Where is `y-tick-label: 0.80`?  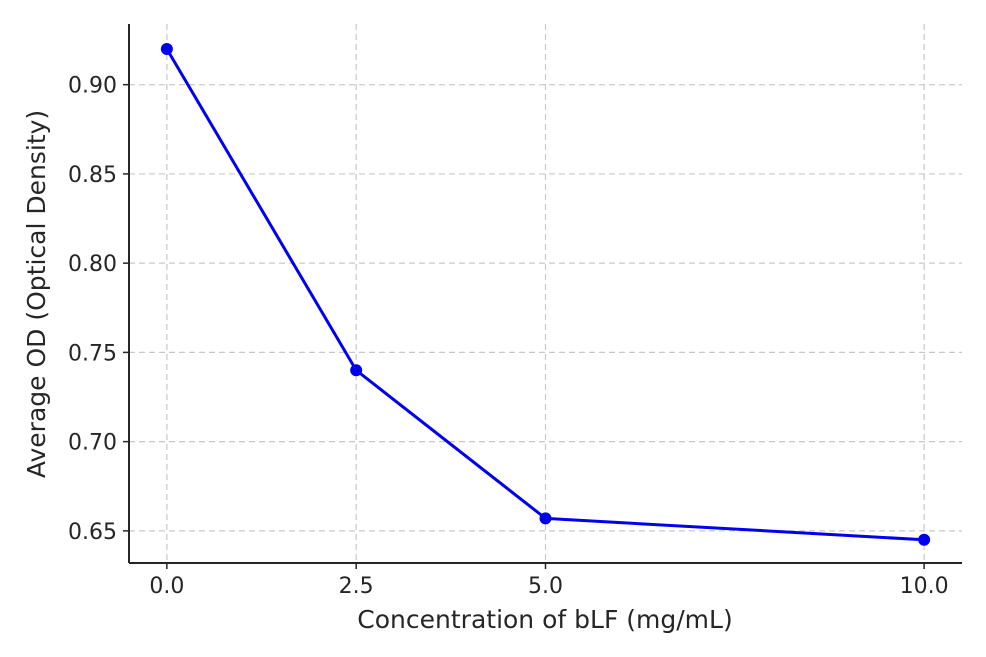 y-tick-label: 0.80 is located at coordinates (92, 264).